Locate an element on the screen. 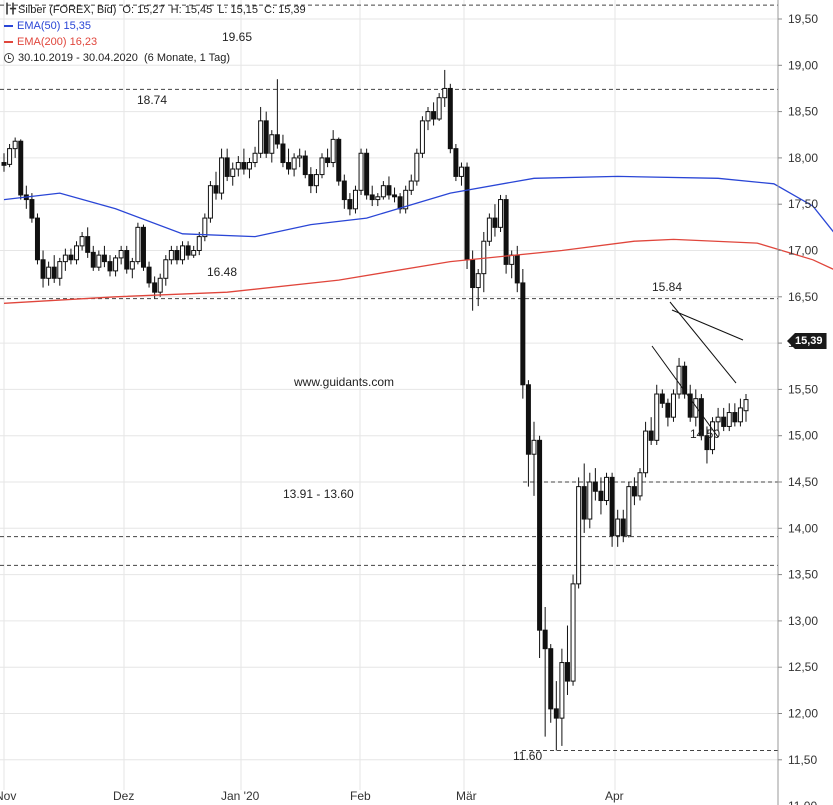 The width and height of the screenshot is (833, 805). low-value: 15,15 is located at coordinates (244, 10).